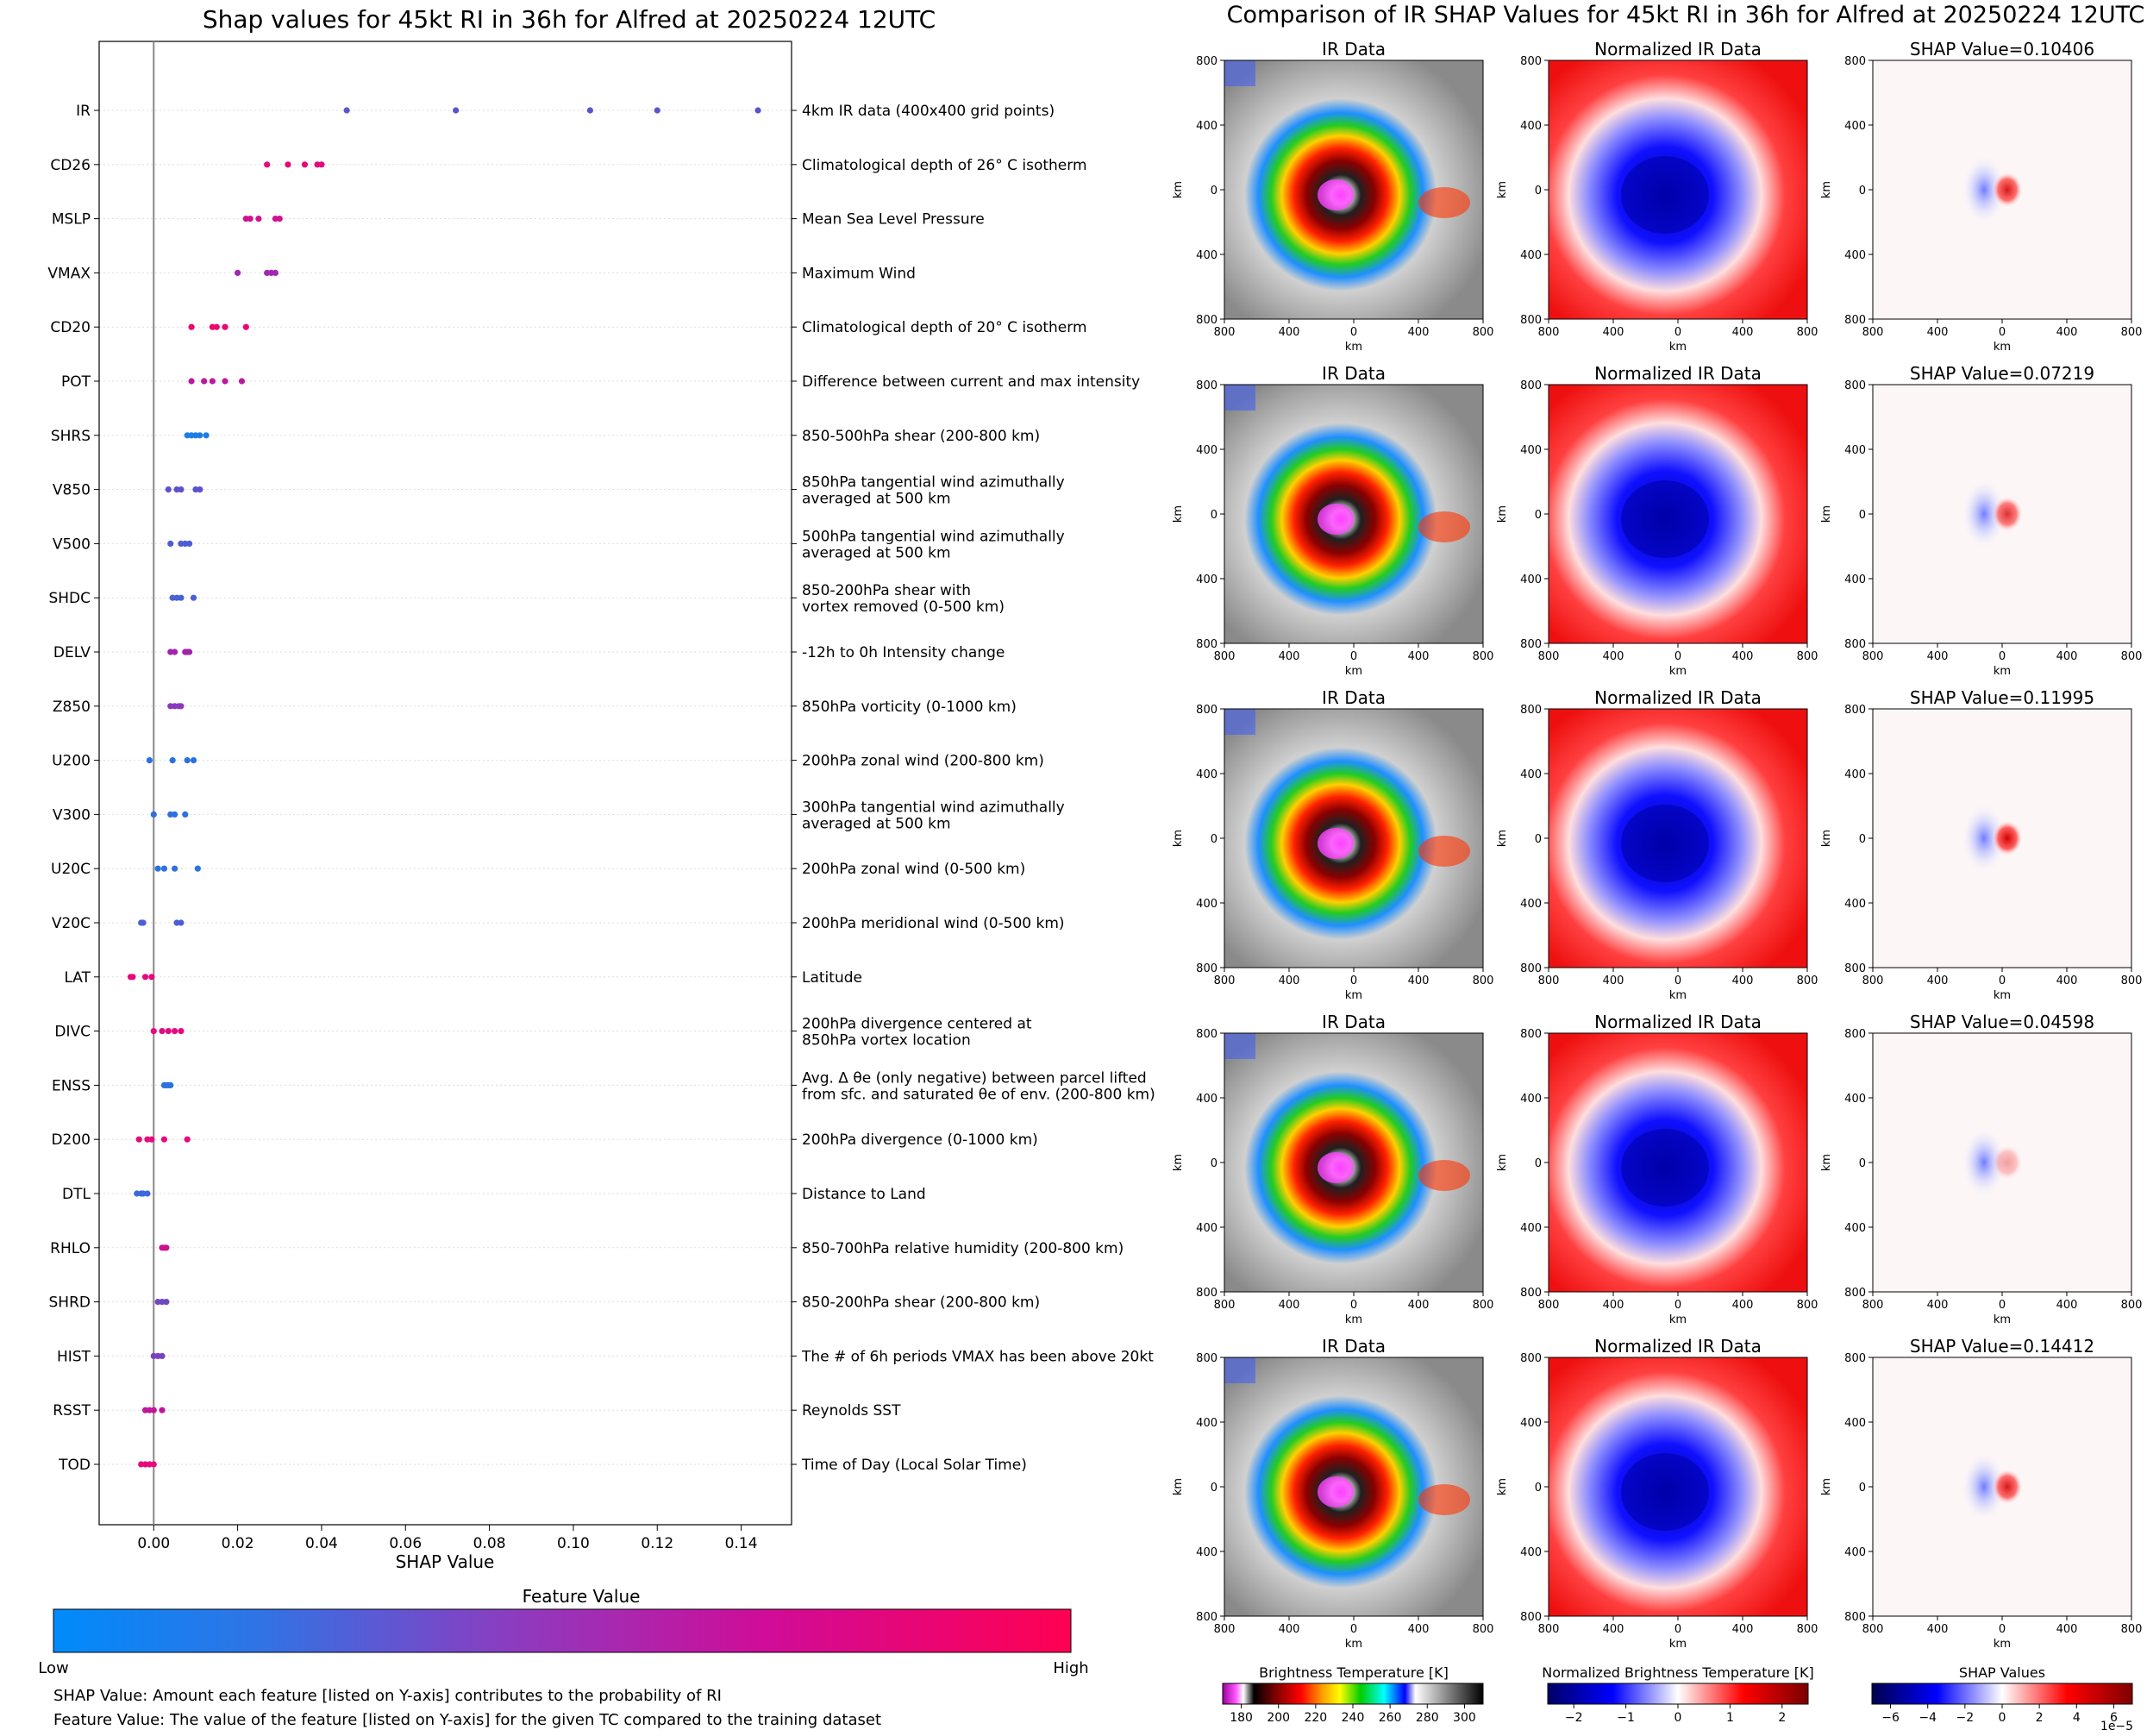  What do you see at coordinates (1464, 1718) in the screenshot?
I see `colorbar-tick-label: 300` at bounding box center [1464, 1718].